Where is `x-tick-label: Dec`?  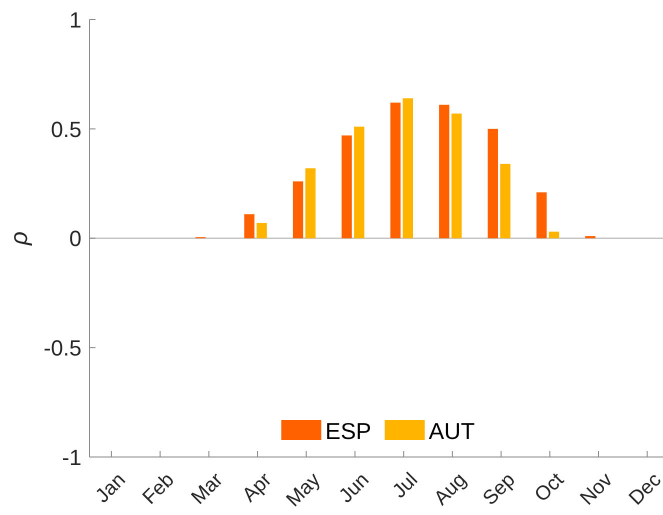 x-tick-label: Dec is located at coordinates (643, 489).